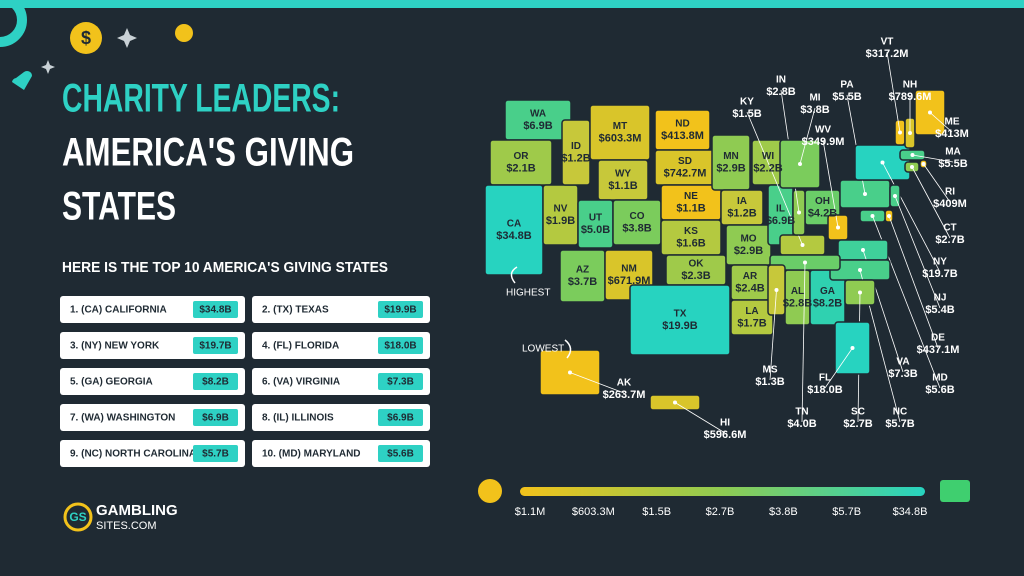 Image resolution: width=1024 pixels, height=576 pixels. What do you see at coordinates (86, 38) in the screenshot?
I see `decor-coin` at bounding box center [86, 38].